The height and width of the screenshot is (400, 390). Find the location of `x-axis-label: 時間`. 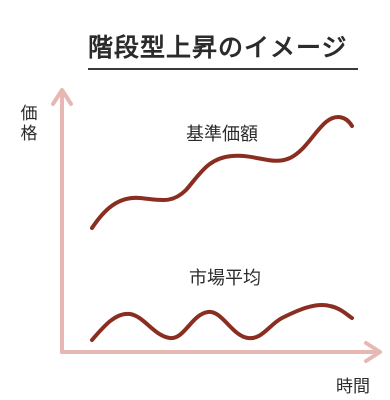

x-axis-label: 時間 is located at coordinates (353, 387).